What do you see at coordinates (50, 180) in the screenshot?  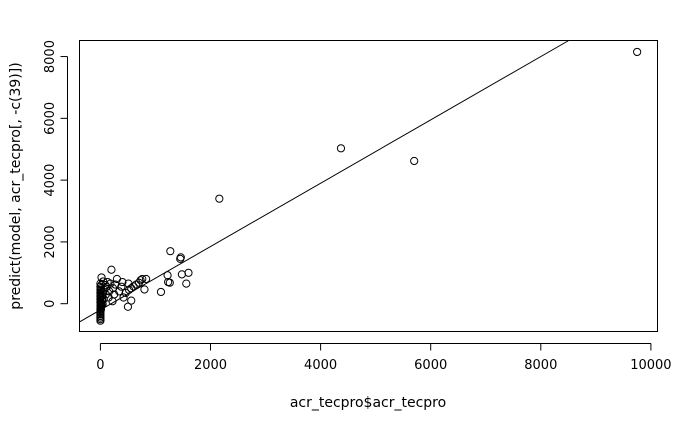 I see `y-tick-label: 4000` at bounding box center [50, 180].